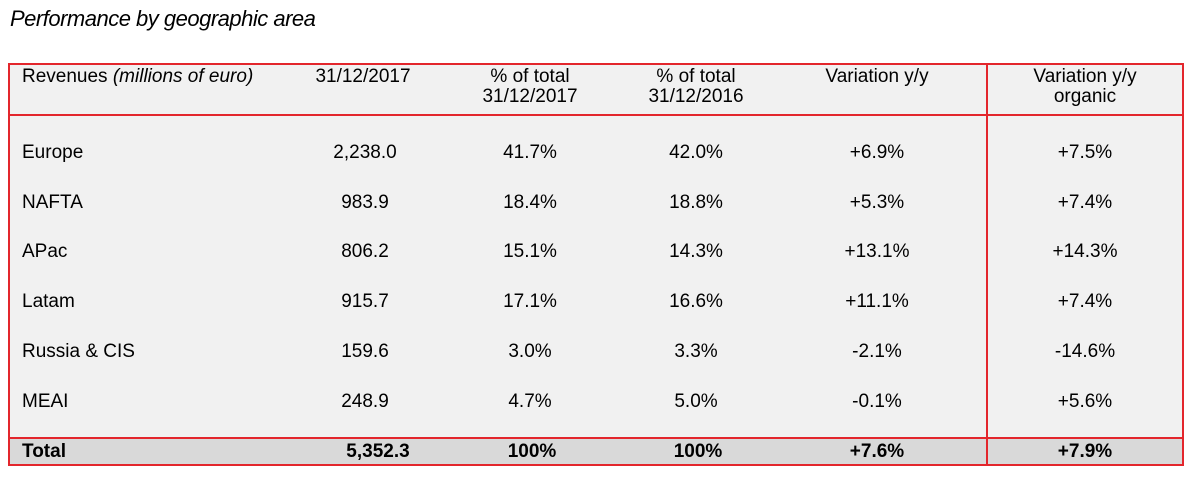 This screenshot has width=1192, height=493. I want to click on total-pct-2017: 100%, so click(532, 451).